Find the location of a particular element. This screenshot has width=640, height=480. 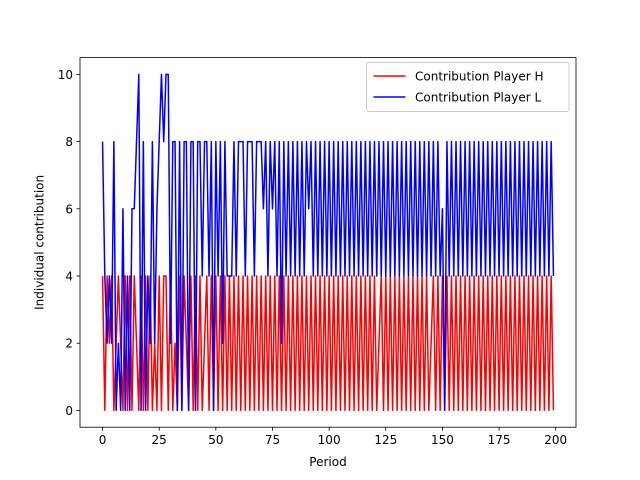

legend-box is located at coordinates (468, 87).